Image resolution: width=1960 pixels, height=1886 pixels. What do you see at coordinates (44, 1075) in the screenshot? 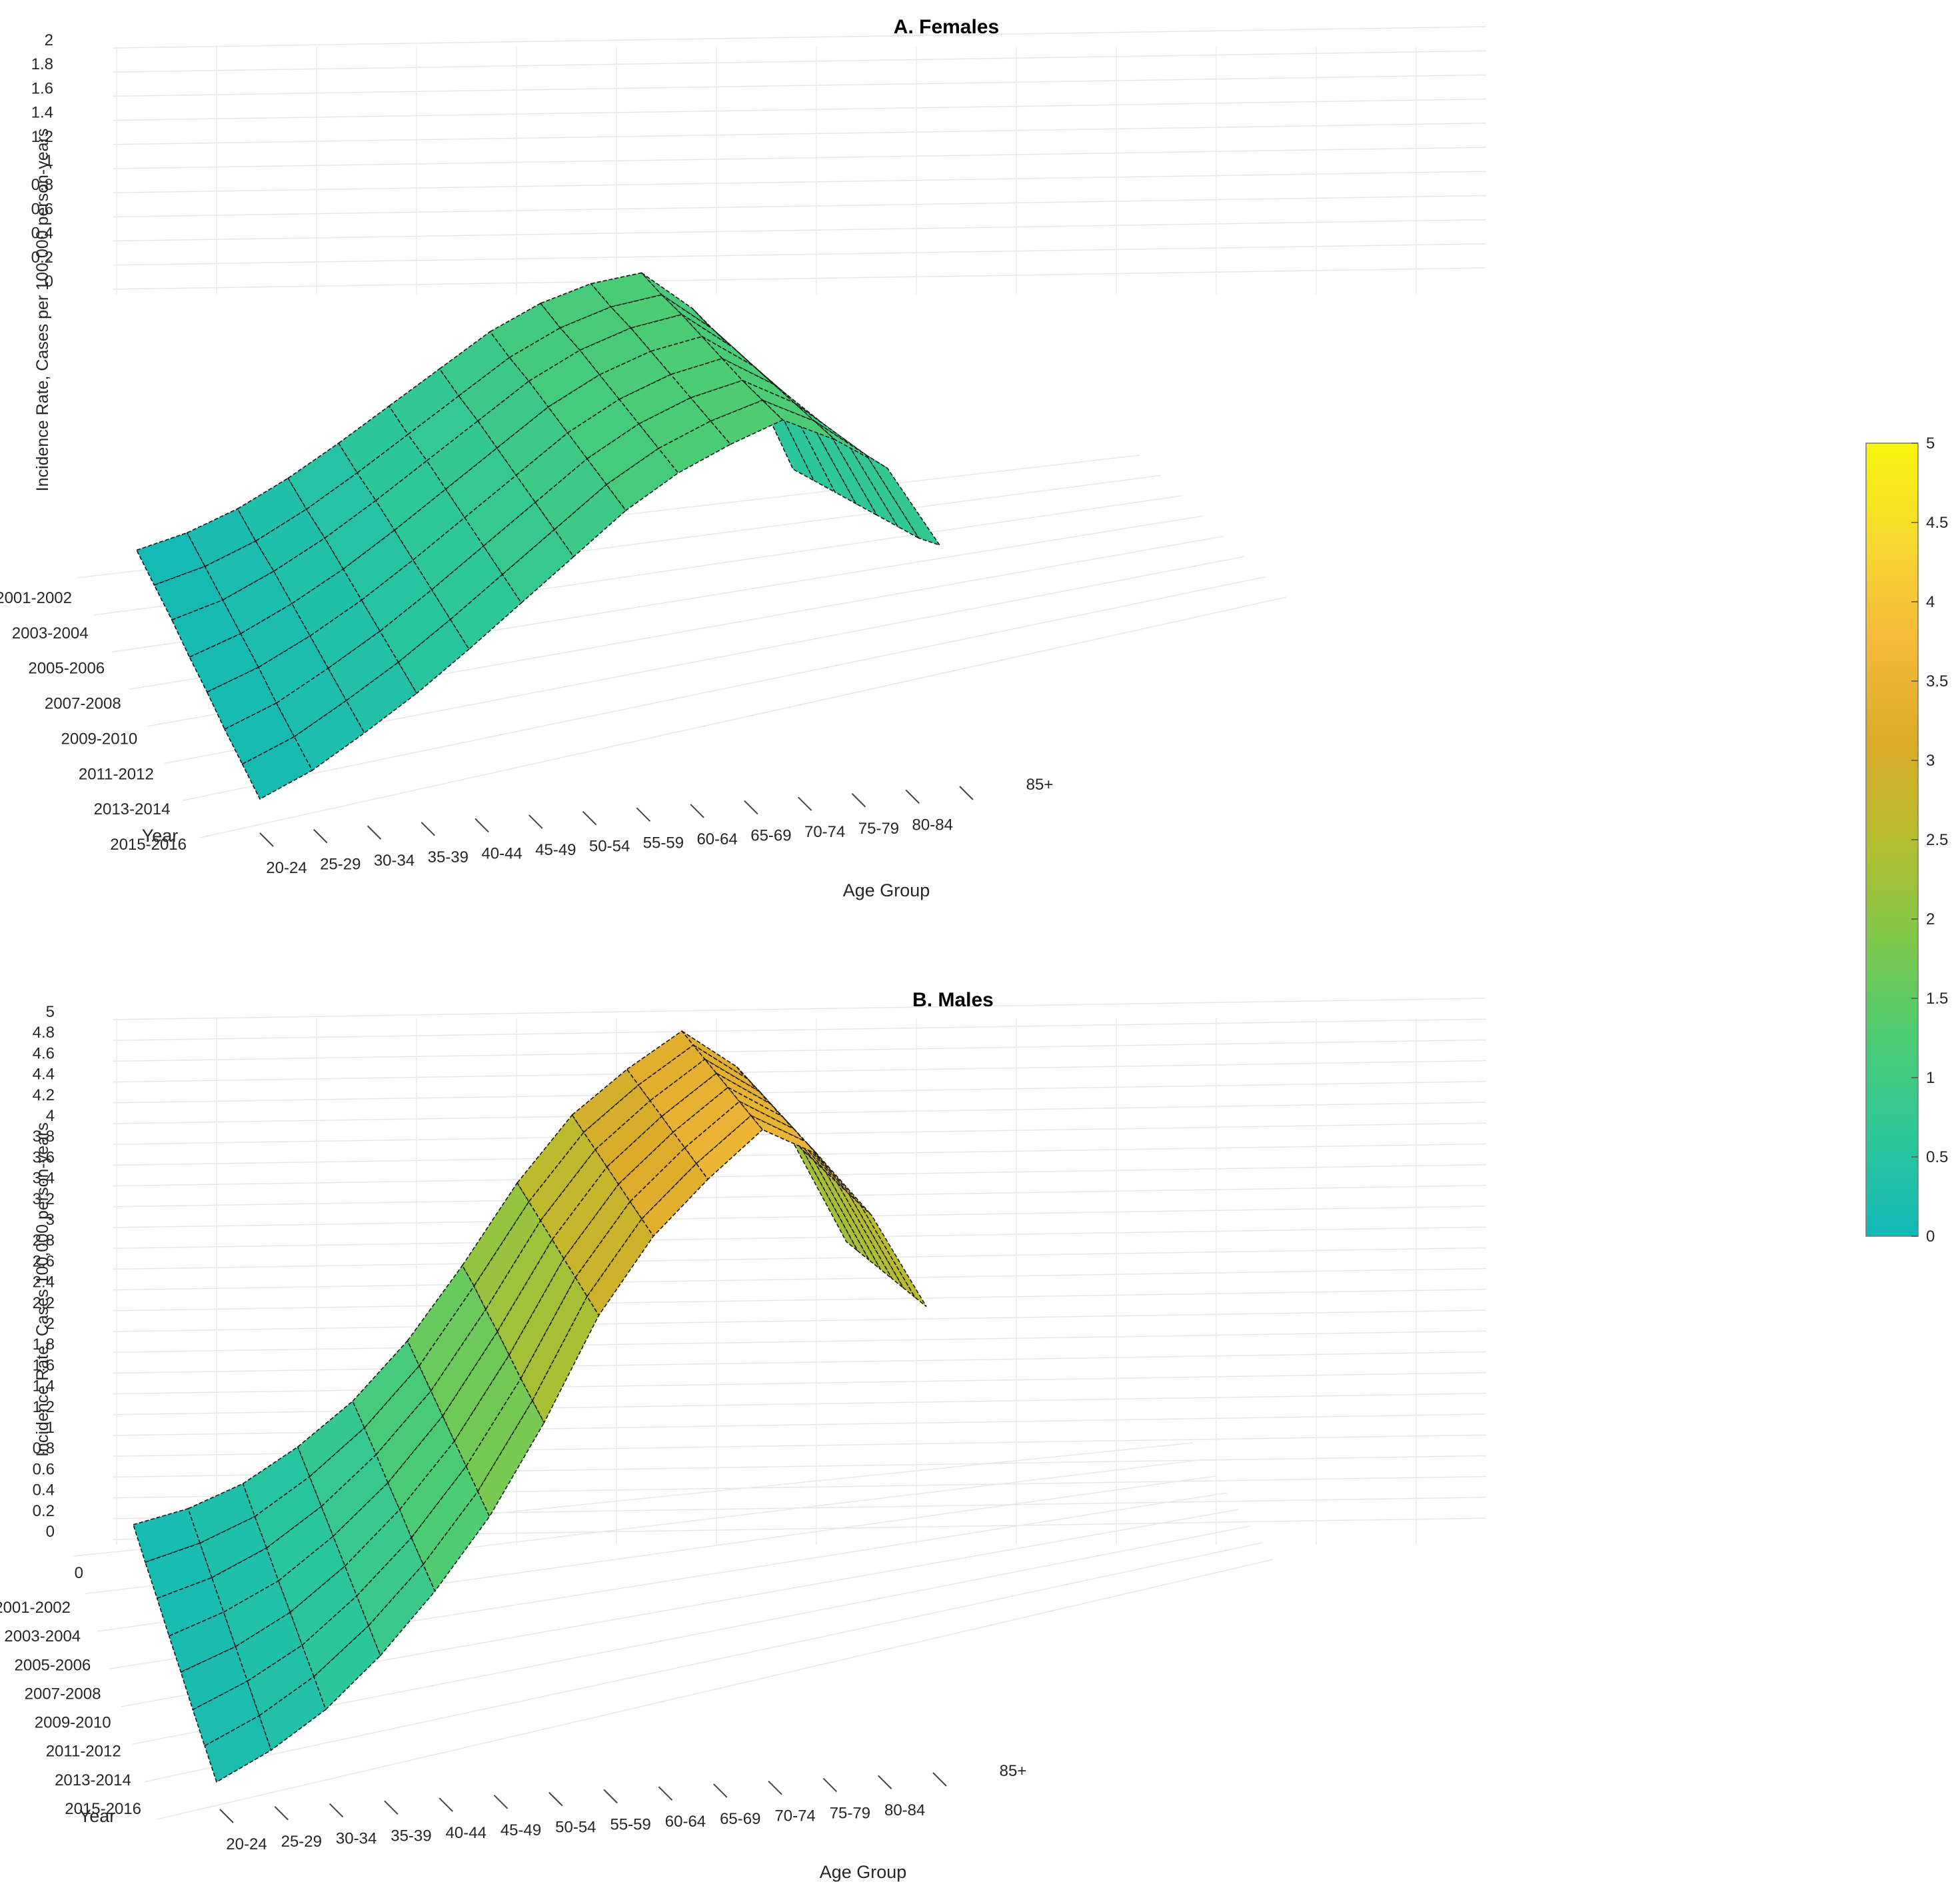
I see `z-tick-label: 4.4` at bounding box center [44, 1075].